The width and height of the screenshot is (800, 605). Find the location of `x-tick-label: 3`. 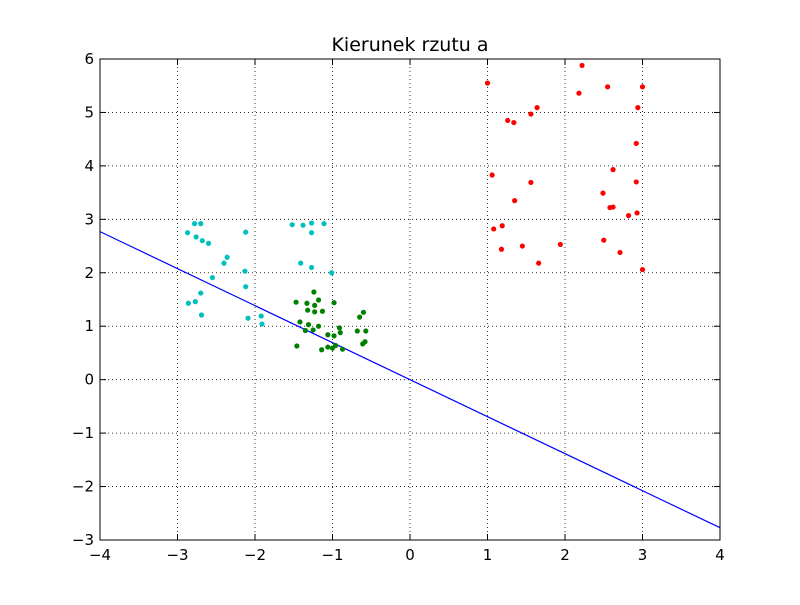

x-tick-label: 3 is located at coordinates (643, 555).